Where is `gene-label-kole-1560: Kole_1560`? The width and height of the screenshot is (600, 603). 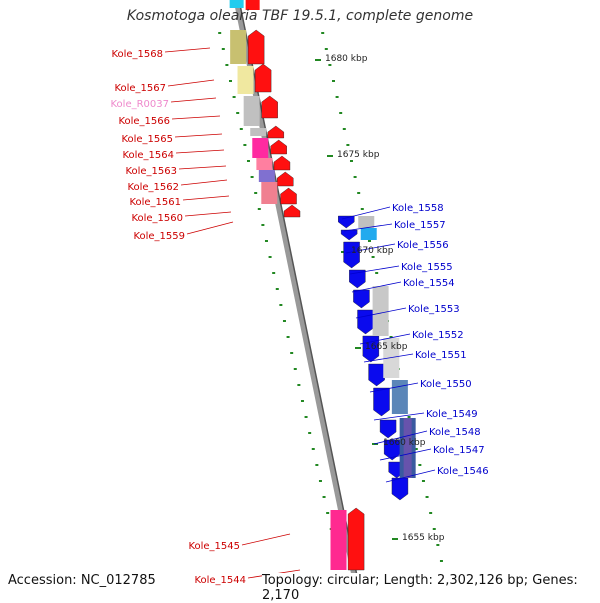 gene-label-kole-1560: Kole_1560 is located at coordinates (157, 218).